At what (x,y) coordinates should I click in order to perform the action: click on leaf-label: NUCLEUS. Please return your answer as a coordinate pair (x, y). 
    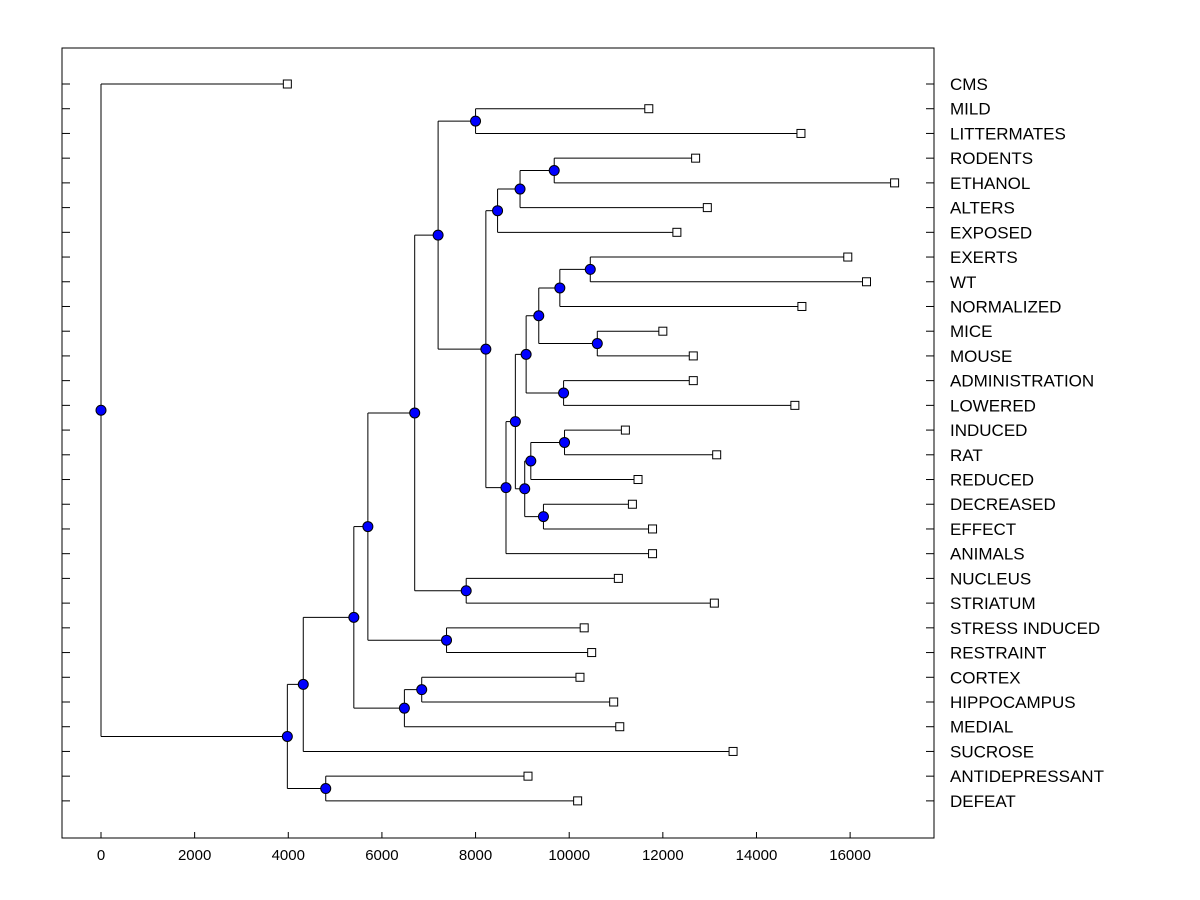
    Looking at the image, I should click on (990, 578).